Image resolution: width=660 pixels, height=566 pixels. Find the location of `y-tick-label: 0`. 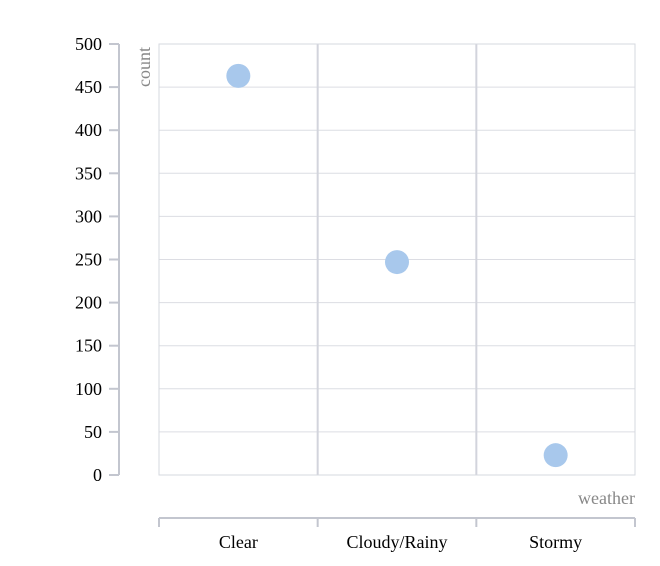

y-tick-label: 0 is located at coordinates (97, 475).